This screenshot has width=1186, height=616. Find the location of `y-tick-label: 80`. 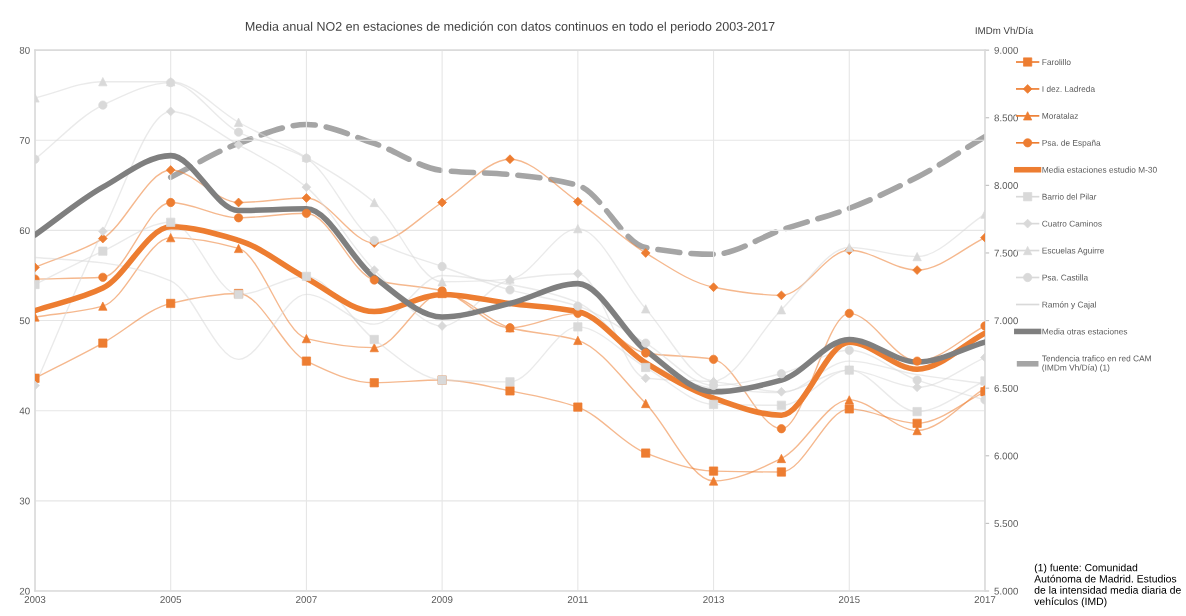

y-tick-label: 80 is located at coordinates (24, 50).